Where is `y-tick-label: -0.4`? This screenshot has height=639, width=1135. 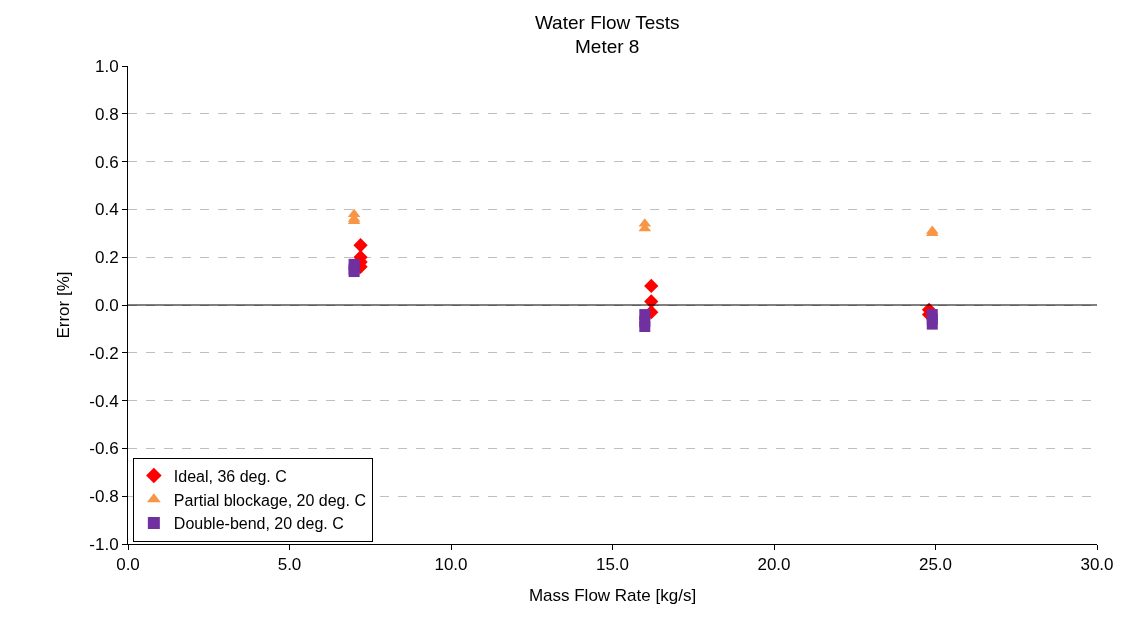 y-tick-label: -0.4 is located at coordinates (104, 401).